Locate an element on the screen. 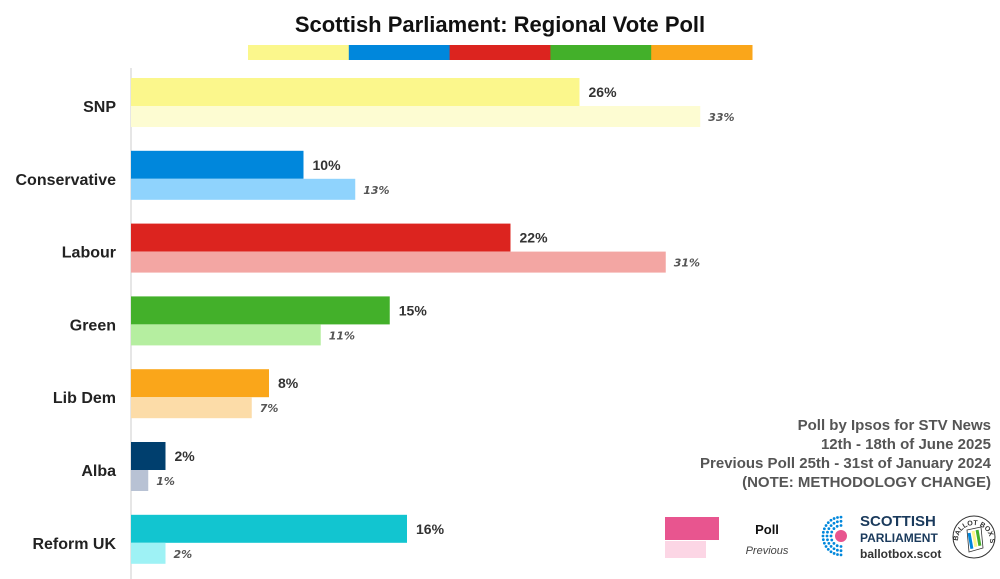  value-label-previous-conservative: 13% is located at coordinates (376, 190).